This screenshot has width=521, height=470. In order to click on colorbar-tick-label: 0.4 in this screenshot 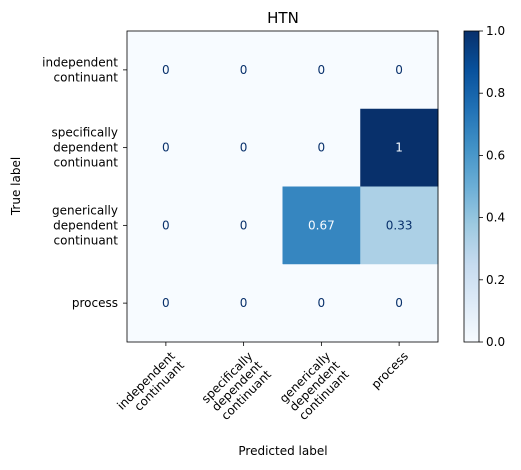, I will do `click(495, 218)`.